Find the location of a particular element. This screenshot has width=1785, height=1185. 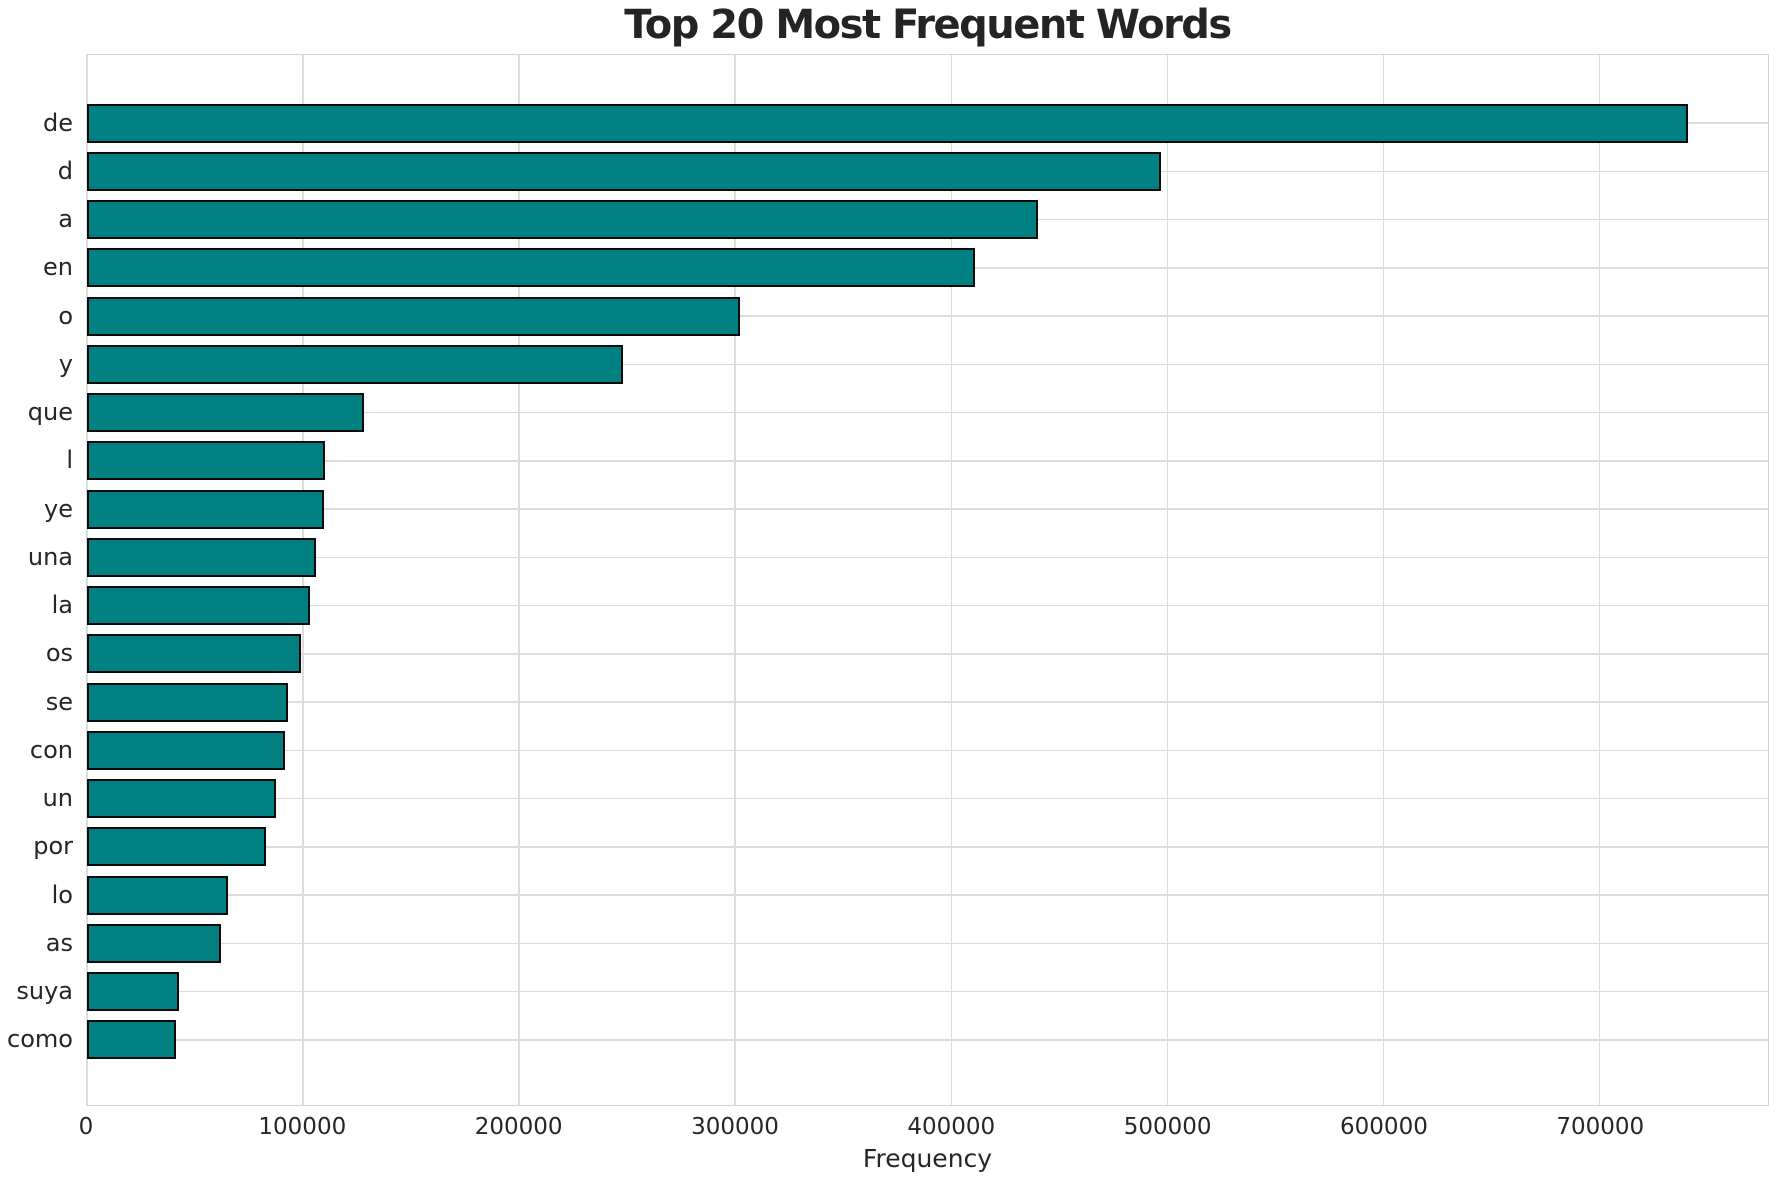

y-tick-label: suya is located at coordinates (44, 991).